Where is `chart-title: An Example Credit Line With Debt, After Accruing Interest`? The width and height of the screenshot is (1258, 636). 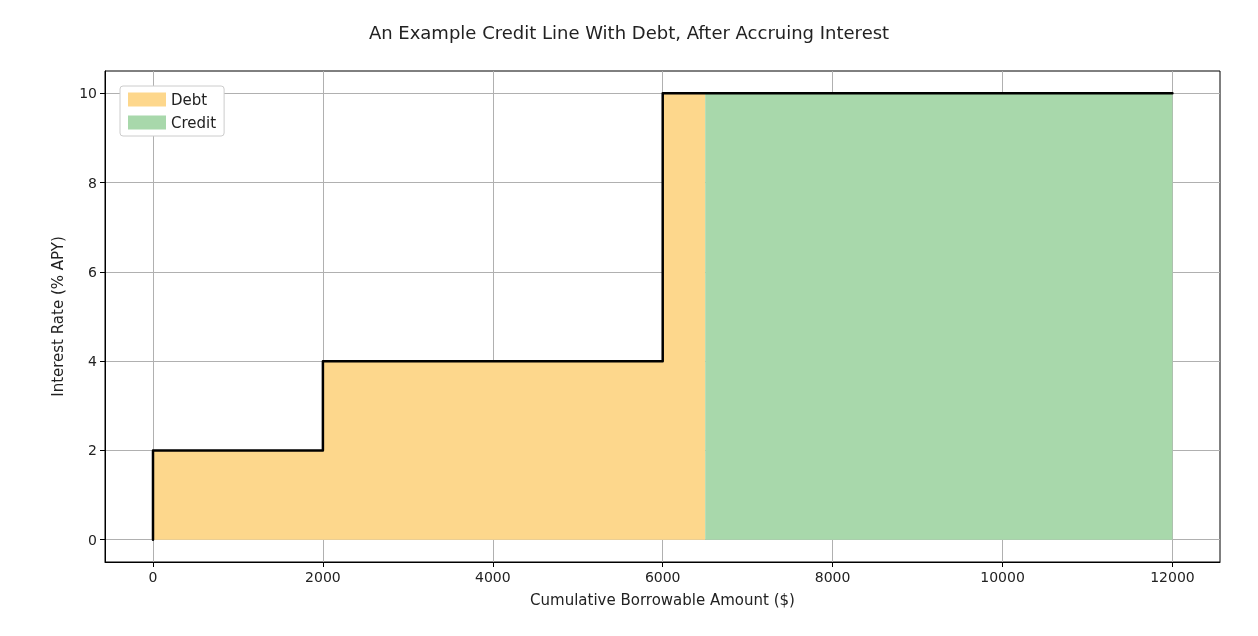 chart-title: An Example Credit Line With Debt, After Accruing Interest is located at coordinates (629, 32).